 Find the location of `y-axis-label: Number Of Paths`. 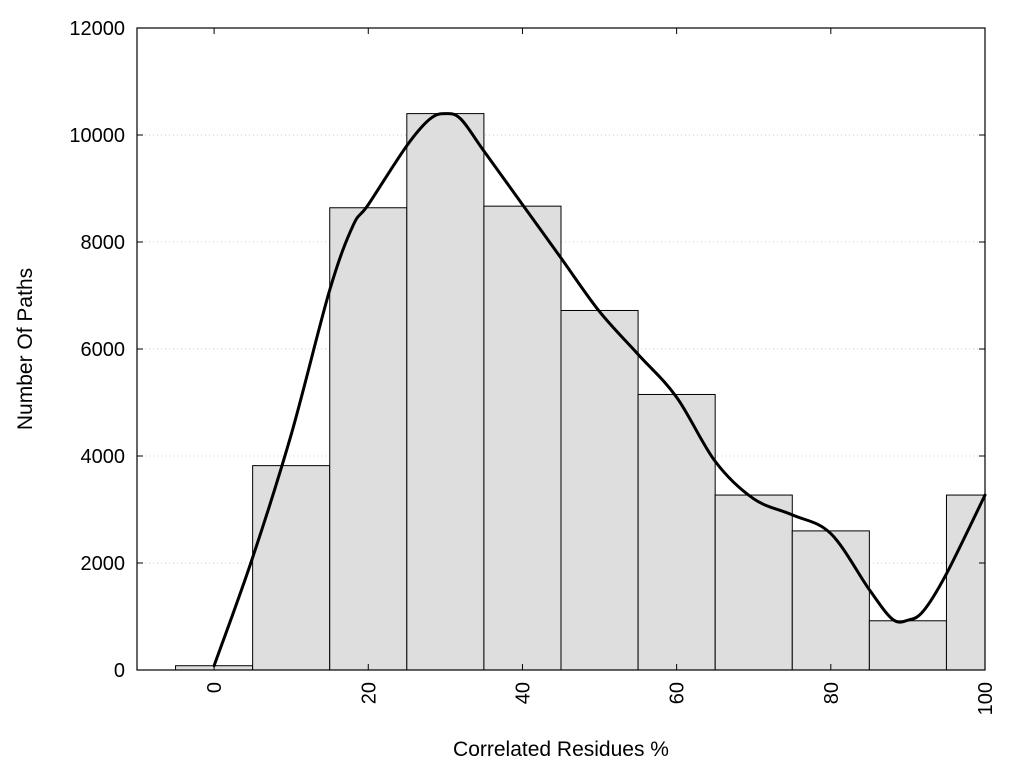

y-axis-label: Number Of Paths is located at coordinates (25, 349).